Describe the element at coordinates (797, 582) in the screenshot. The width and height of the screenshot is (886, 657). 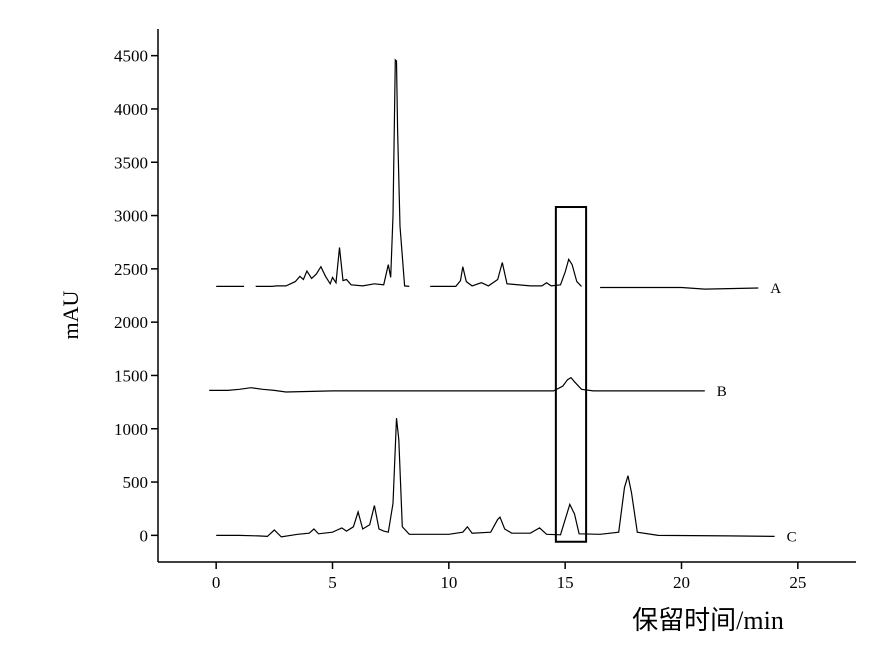
I see `x-tick-label: 25` at that location.